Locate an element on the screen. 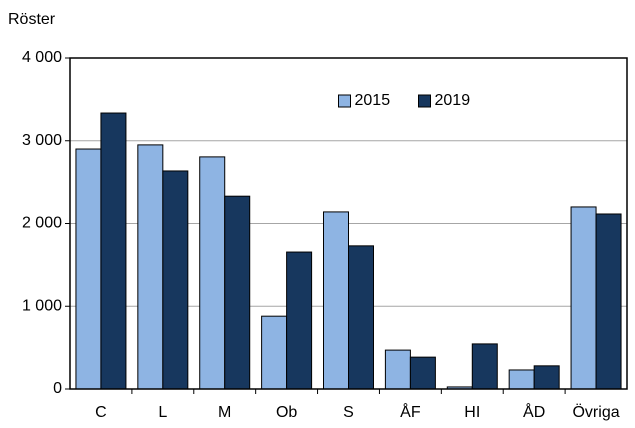 This screenshot has height=428, width=635. legend-label: 2019 is located at coordinates (453, 100).